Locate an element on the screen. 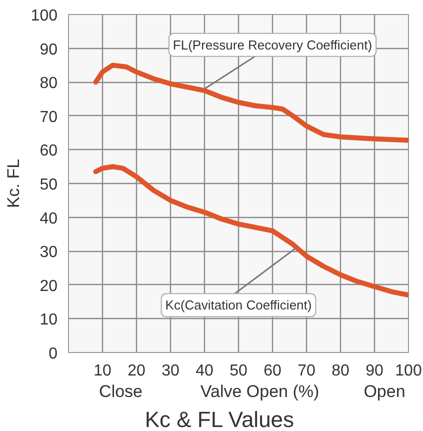  x-tick-label: 90 is located at coordinates (375, 371).